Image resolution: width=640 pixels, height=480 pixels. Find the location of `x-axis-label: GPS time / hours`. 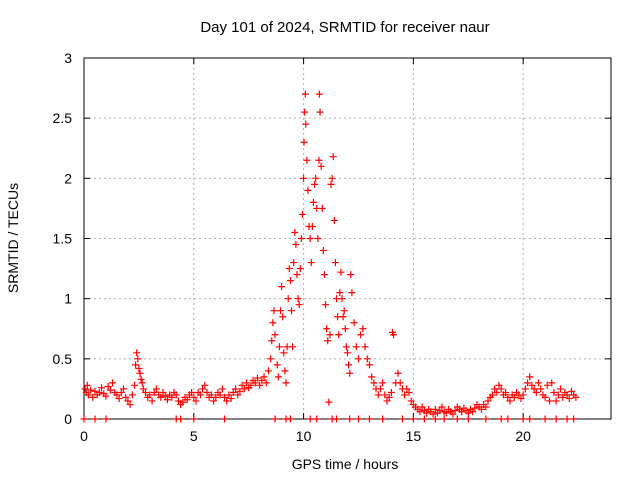

x-axis-label: GPS time / hours is located at coordinates (345, 464).